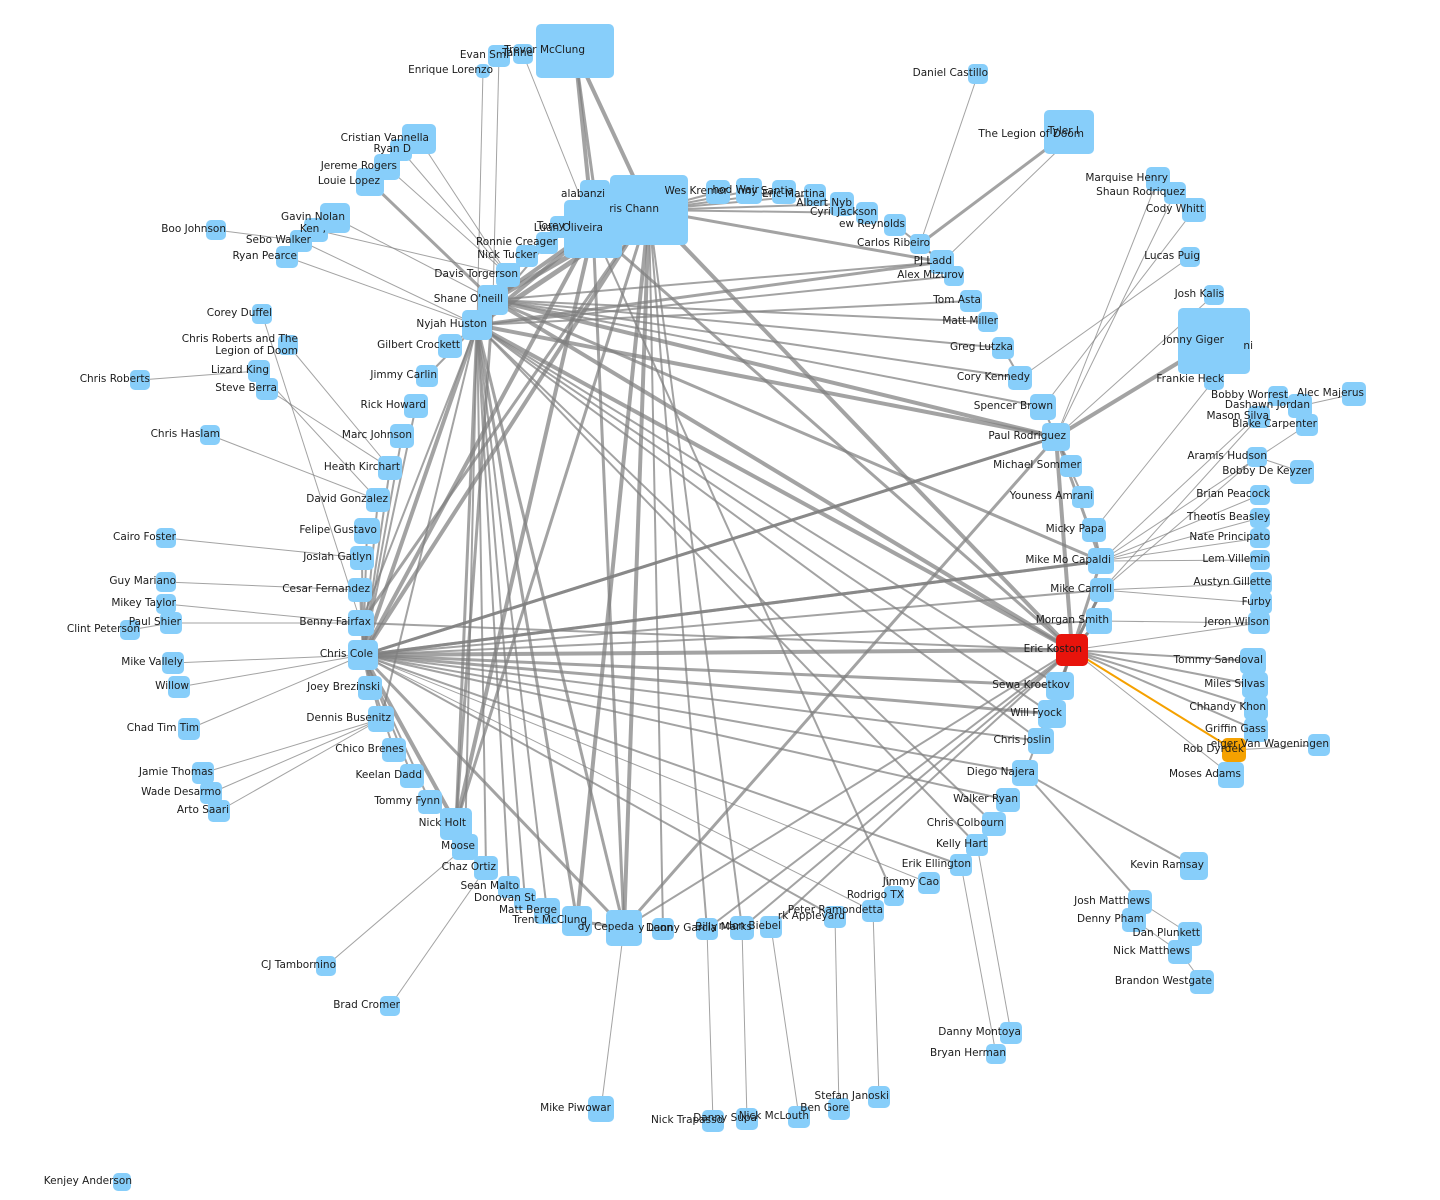 Image resolution: width=1440 pixels, height=1200 pixels. What do you see at coordinates (978, 74) in the screenshot?
I see `graph-node-daniel-castillo` at bounding box center [978, 74].